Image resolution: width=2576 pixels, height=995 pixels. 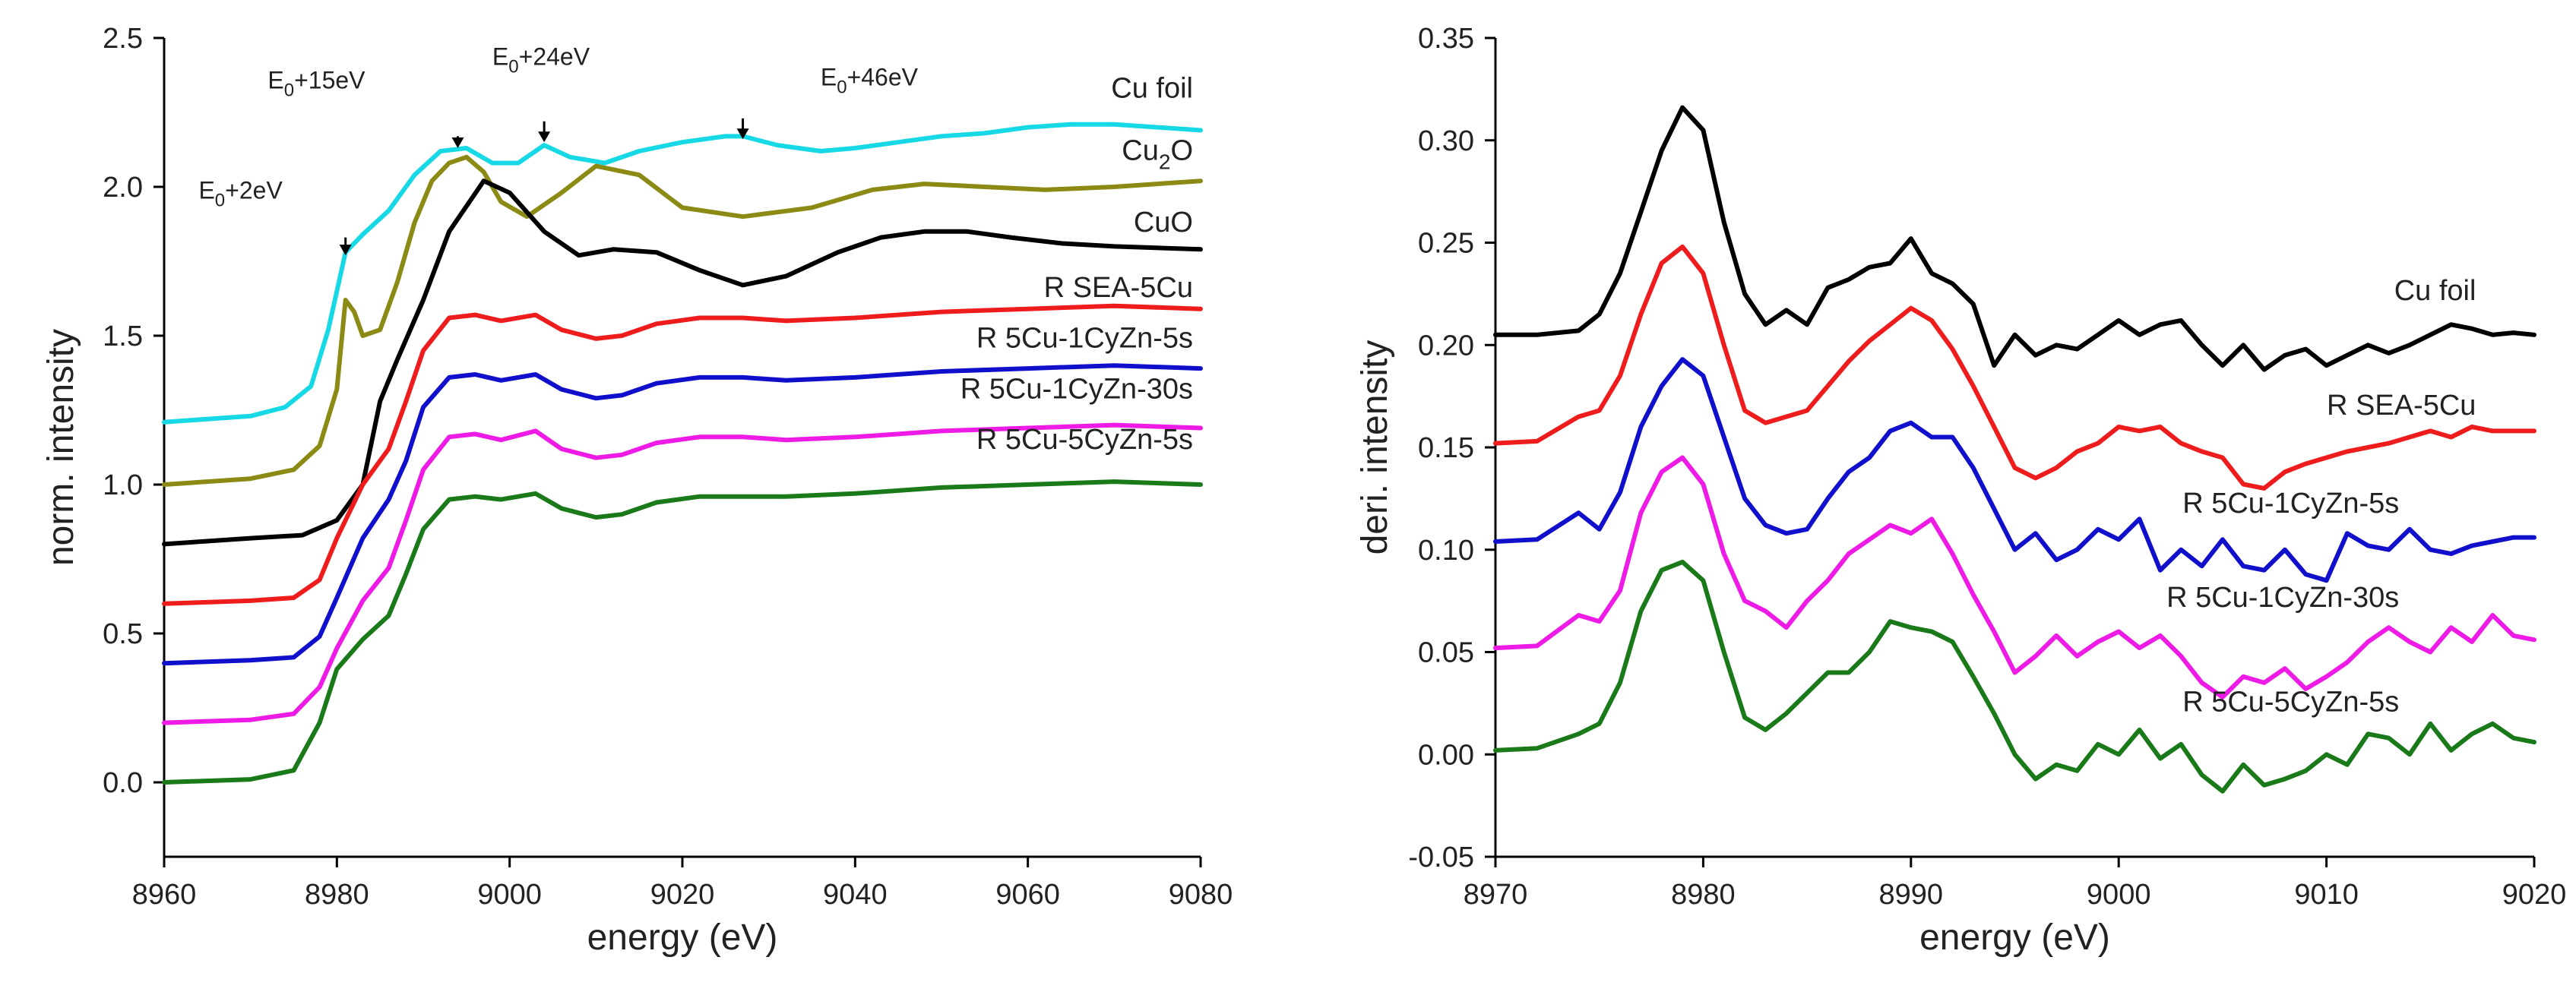 I want to click on annotation-e0-24ev: E0+24eV, so click(x=541, y=60).